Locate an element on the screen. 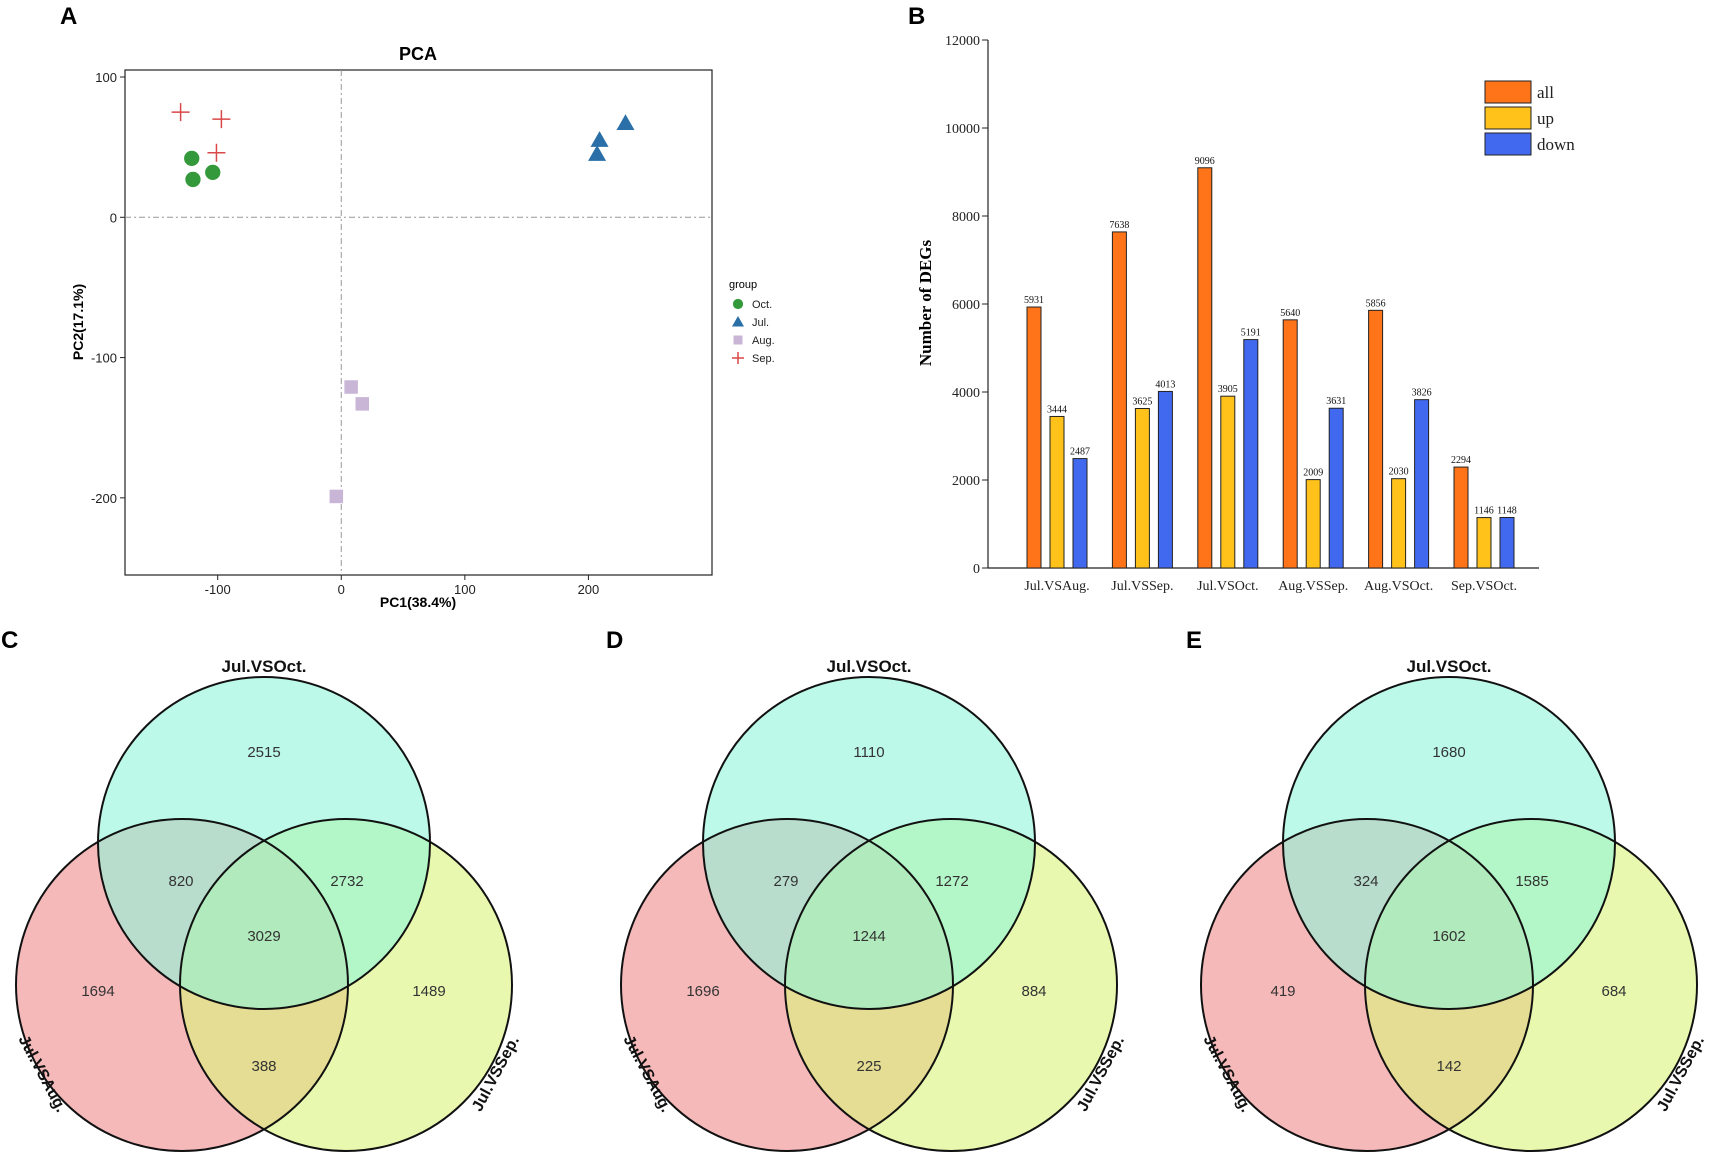  pca-y-tick-label: -200 is located at coordinates (104, 498).